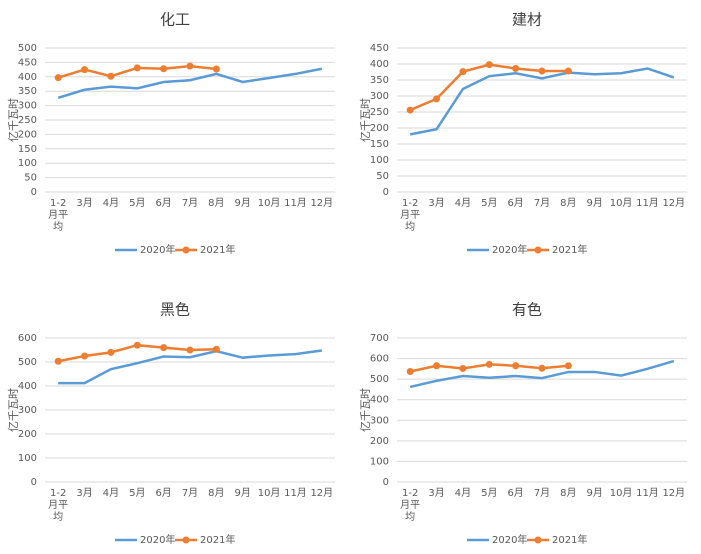 Image resolution: width=701 pixels, height=554 pixels. What do you see at coordinates (175, 20) in the screenshot?
I see `chart-title: 化工` at bounding box center [175, 20].